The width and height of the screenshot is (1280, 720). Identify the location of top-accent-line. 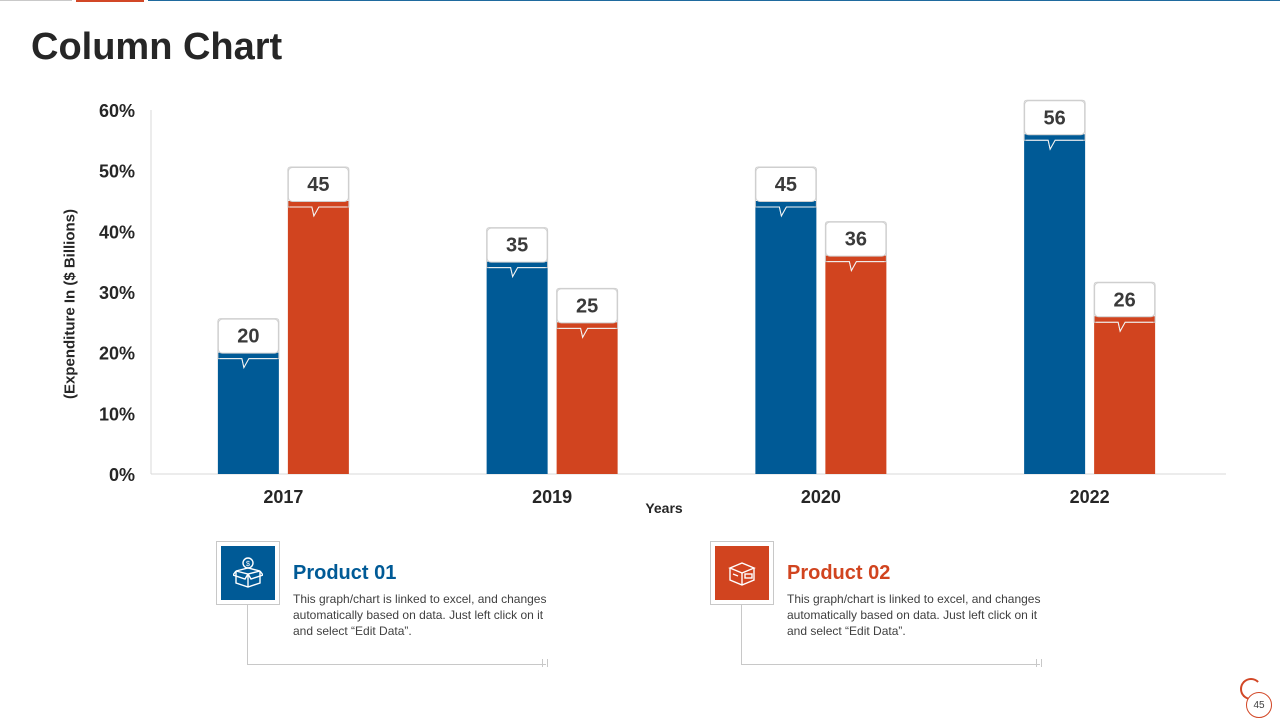
(640, 1).